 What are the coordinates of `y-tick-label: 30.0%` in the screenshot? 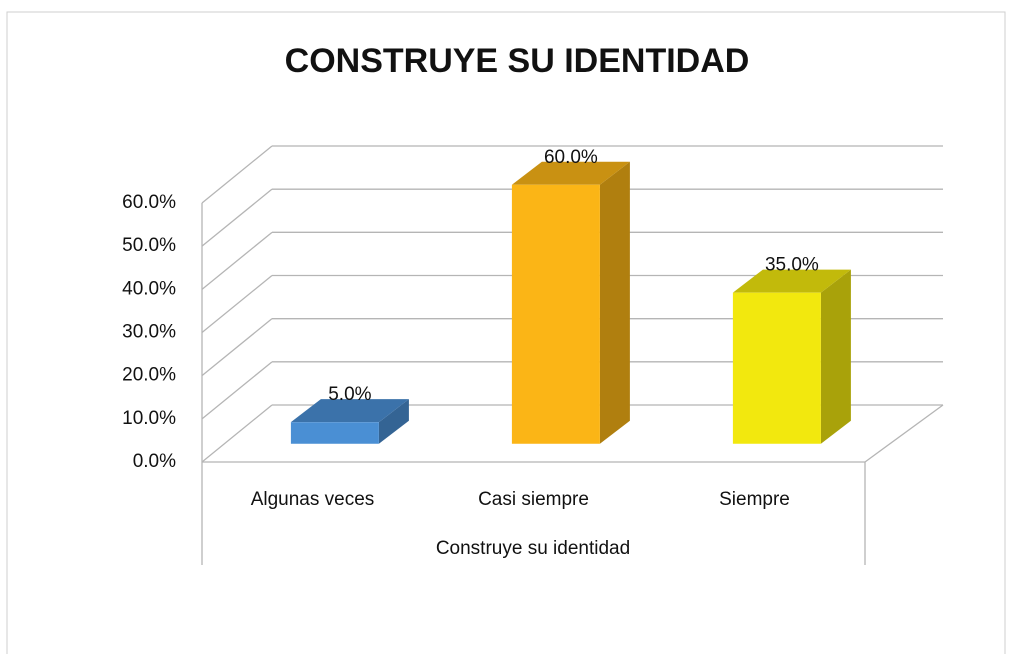 It's located at (149, 332).